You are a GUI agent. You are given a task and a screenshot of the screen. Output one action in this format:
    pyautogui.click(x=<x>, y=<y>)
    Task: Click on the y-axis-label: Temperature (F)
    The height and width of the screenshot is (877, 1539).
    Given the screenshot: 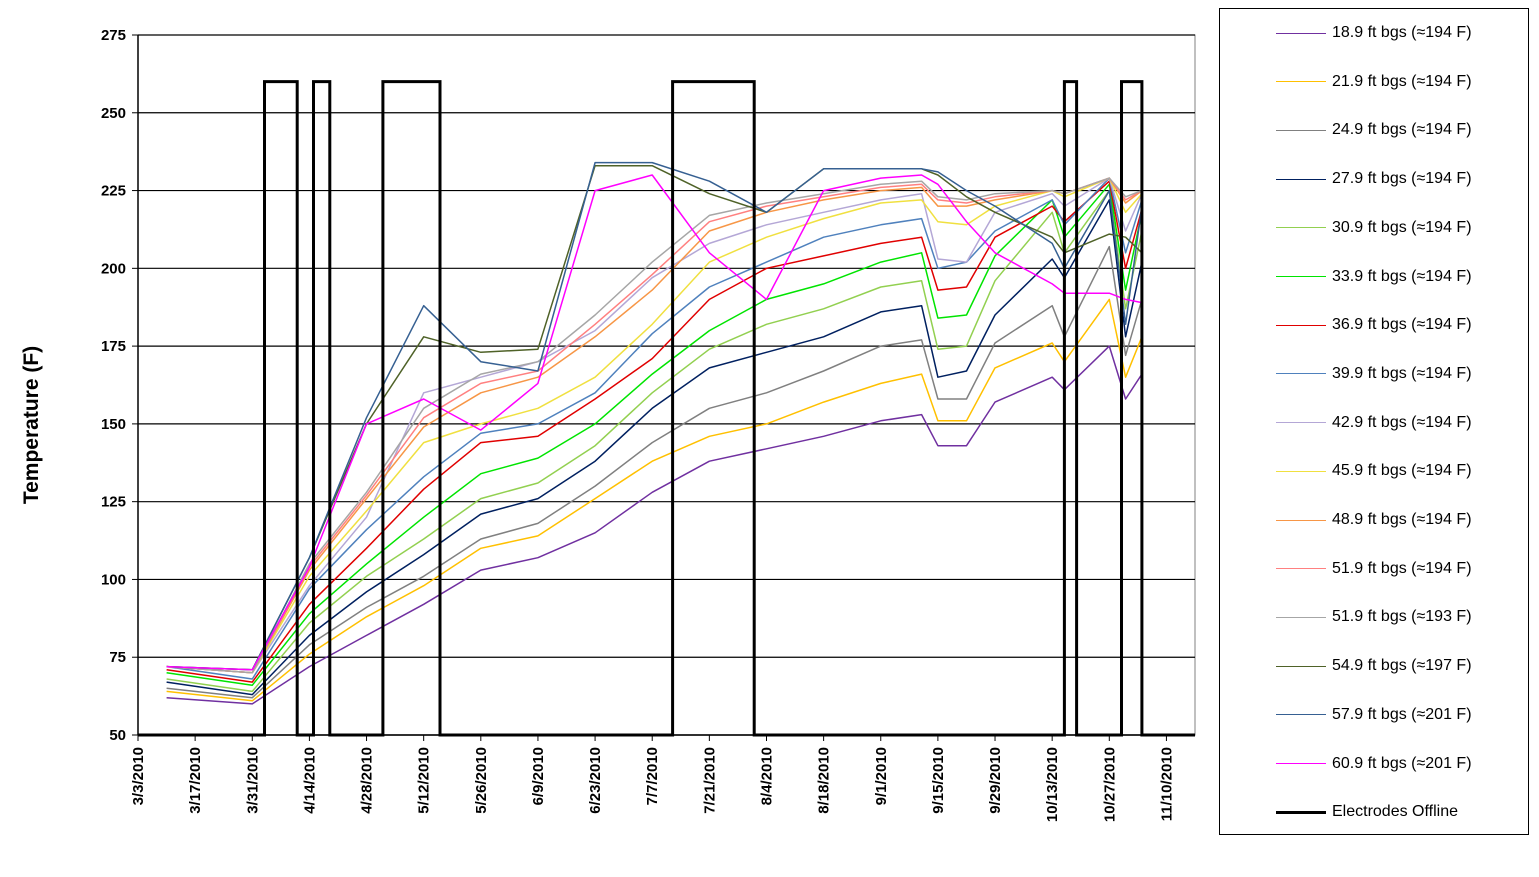 What is the action you would take?
    pyautogui.click(x=31, y=425)
    